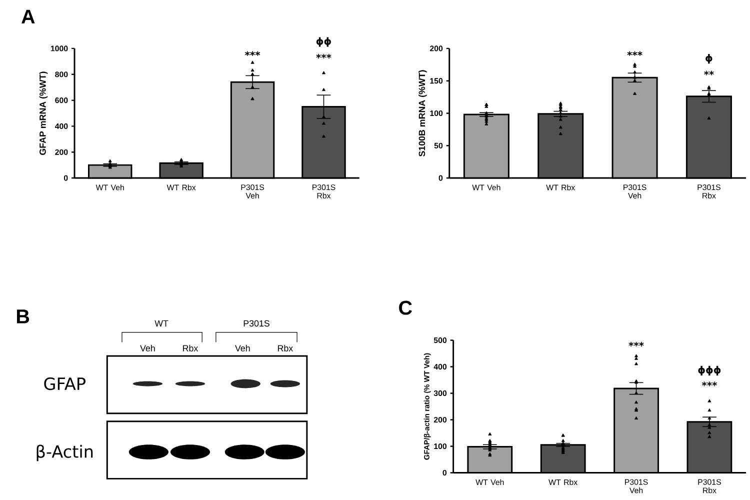  Describe the element at coordinates (64, 452) in the screenshot. I see `text: β-Actin` at that location.